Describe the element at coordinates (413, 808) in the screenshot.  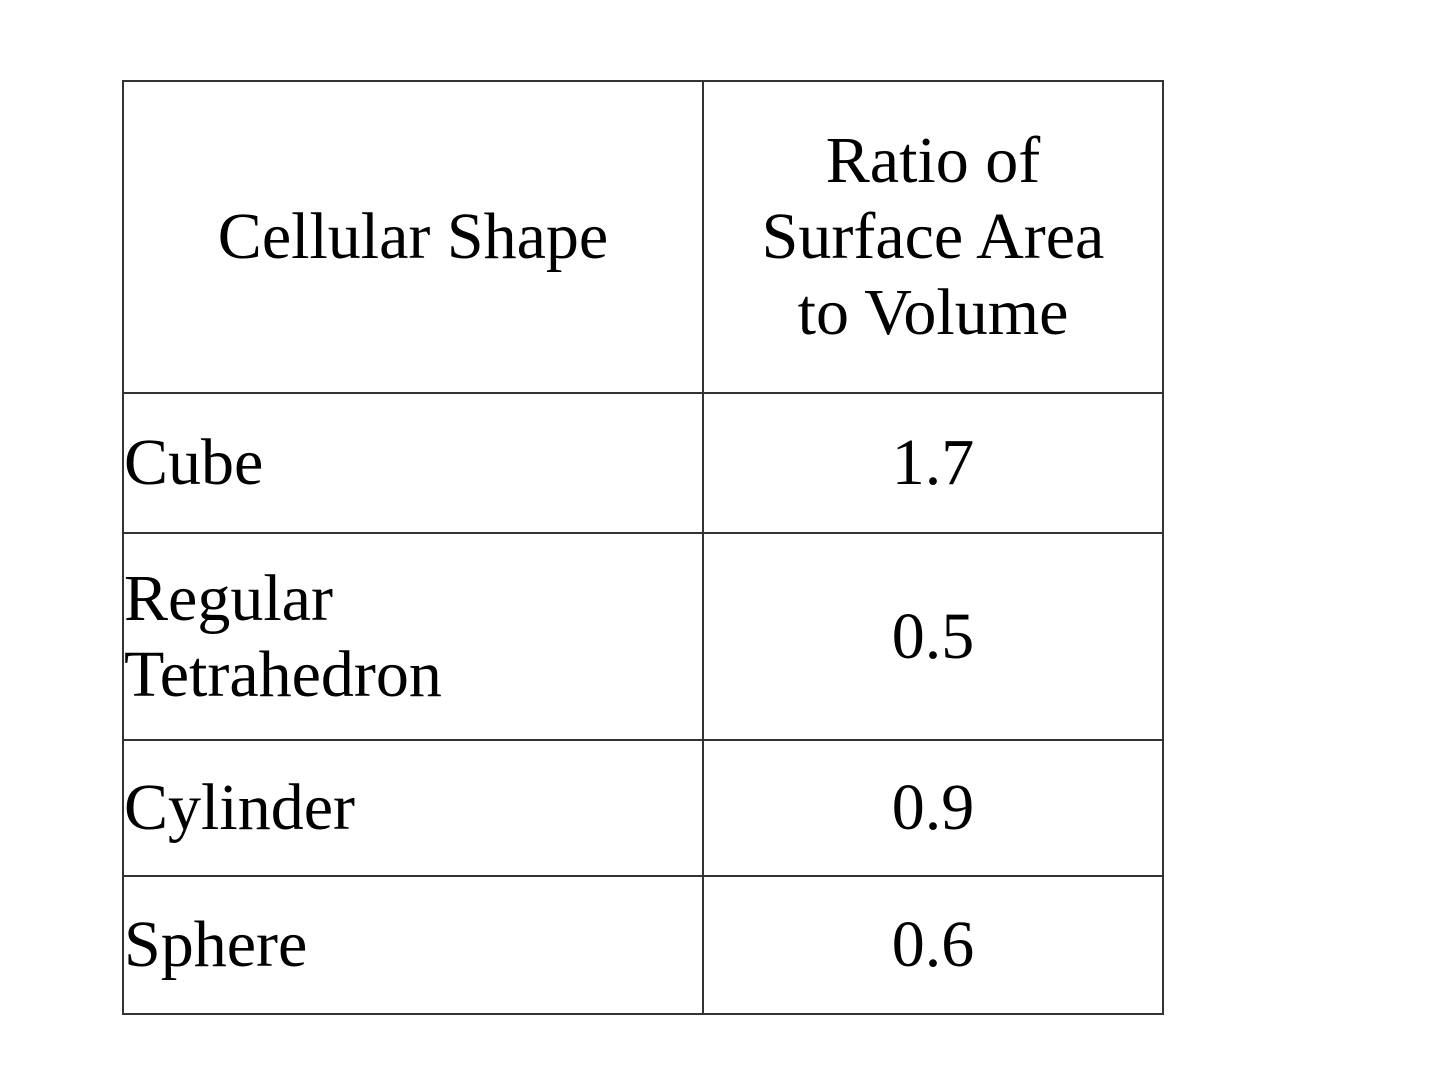
I see `shape-cell: Cylinder` at that location.